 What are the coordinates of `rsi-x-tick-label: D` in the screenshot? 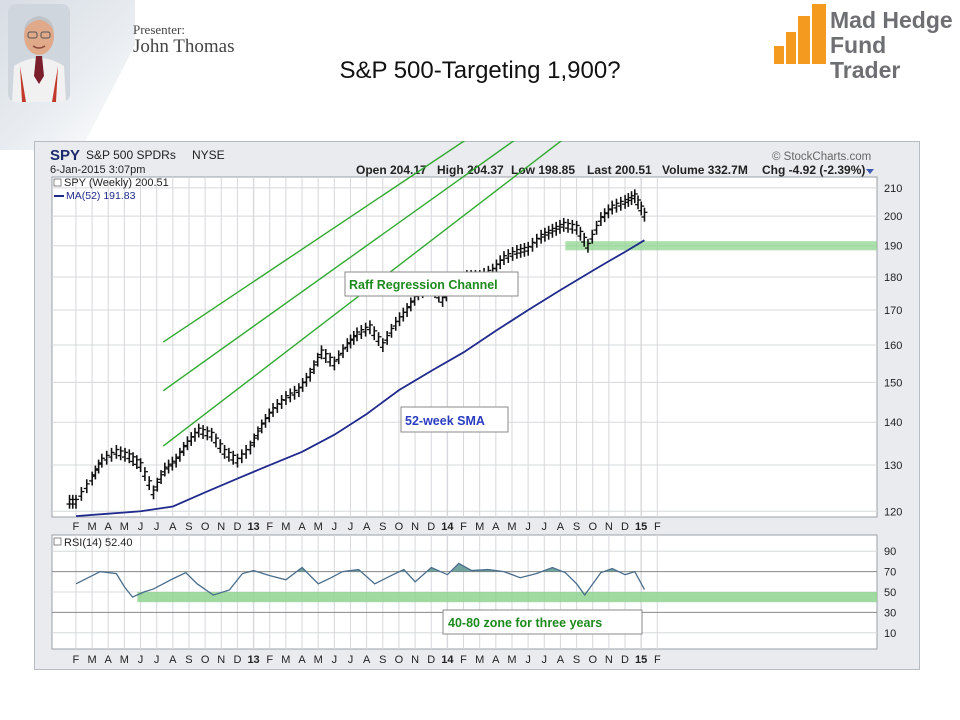 It's located at (625, 660).